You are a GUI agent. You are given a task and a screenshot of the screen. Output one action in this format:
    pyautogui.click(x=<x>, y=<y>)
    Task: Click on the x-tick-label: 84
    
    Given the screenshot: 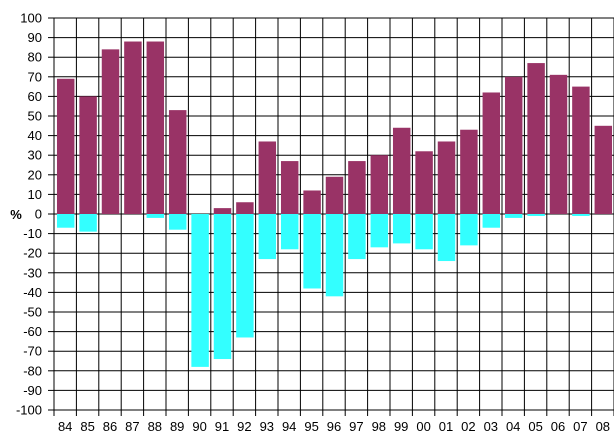 What is the action you would take?
    pyautogui.click(x=65, y=426)
    